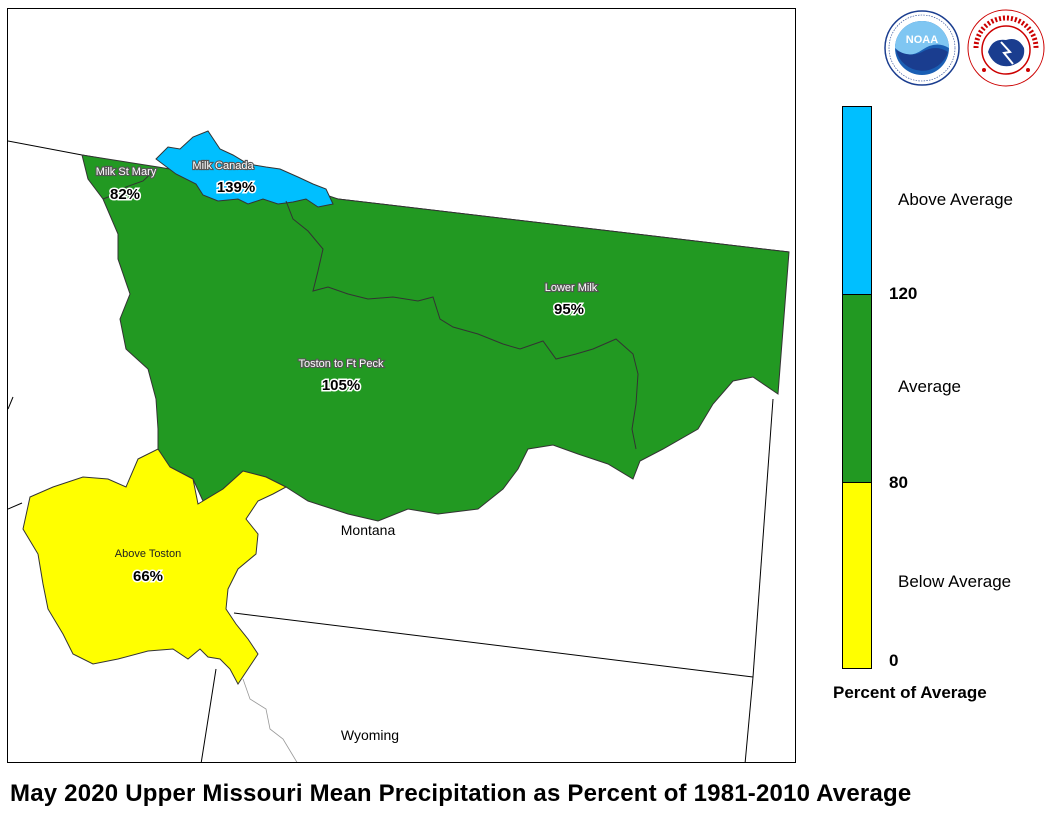 The image size is (1054, 817). I want to click on legend-color-bar, so click(857, 387).